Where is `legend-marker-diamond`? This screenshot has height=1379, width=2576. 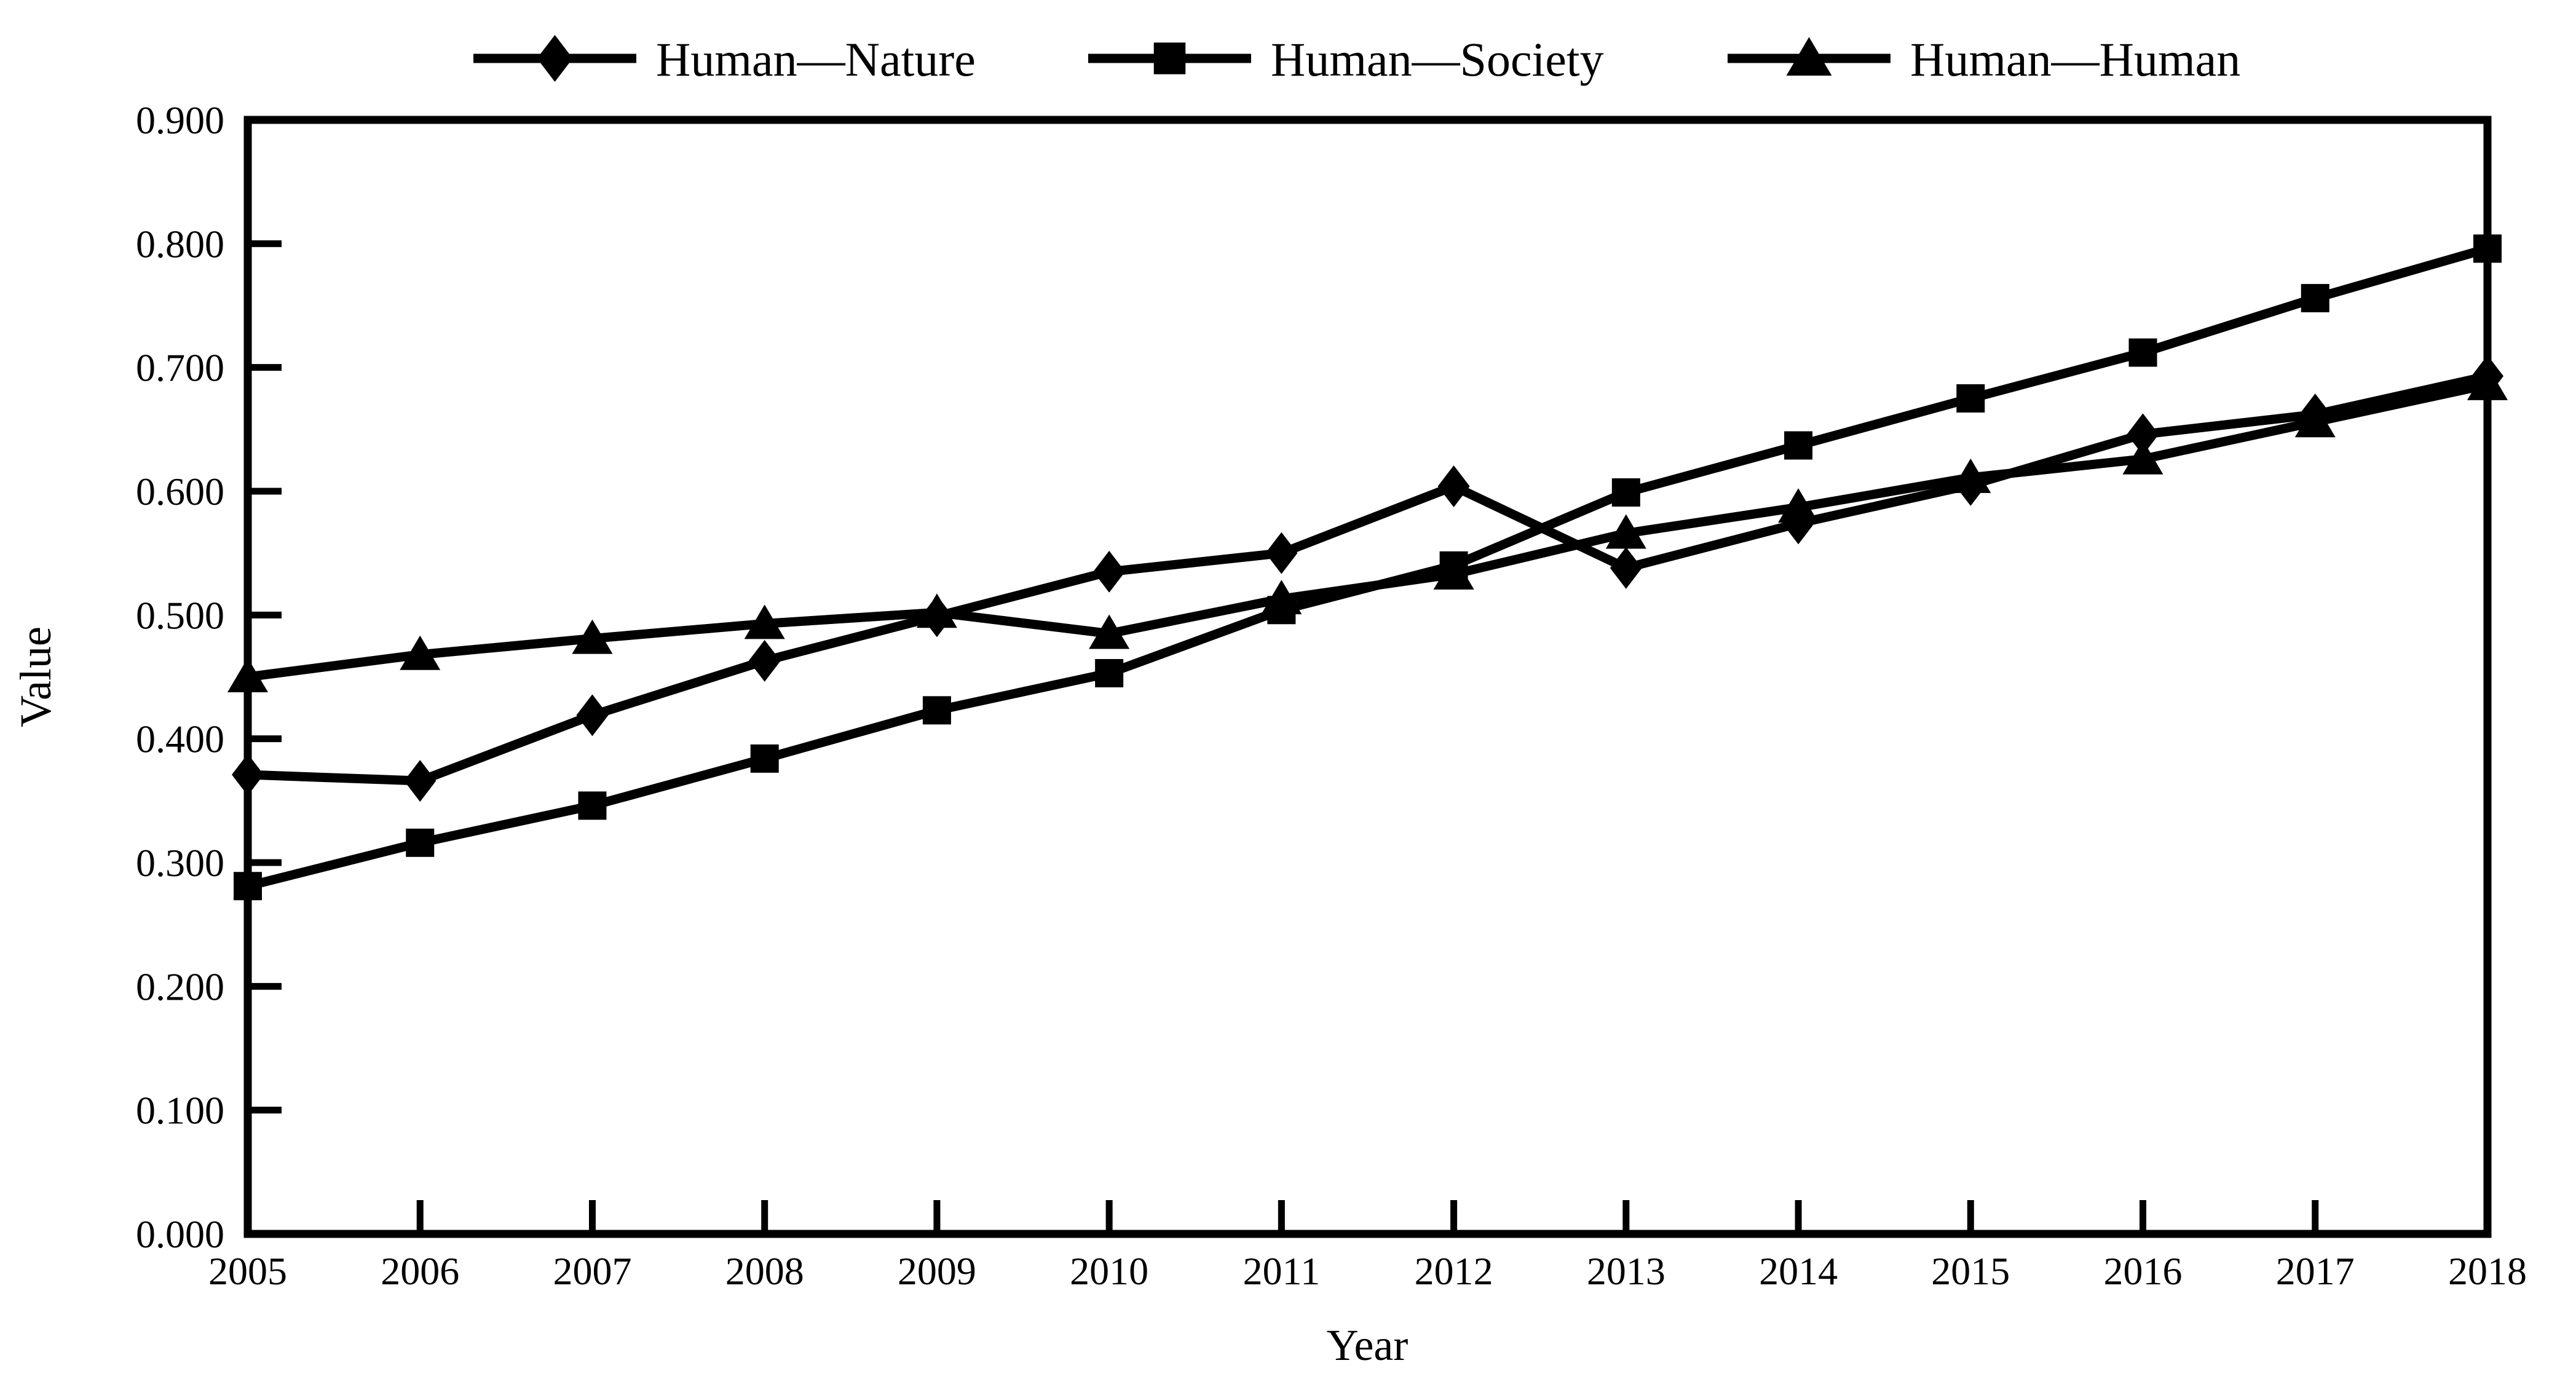
legend-marker-diamond is located at coordinates (555, 58).